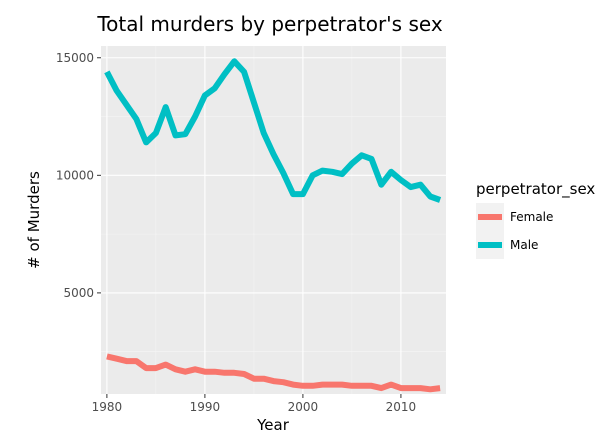 The height and width of the screenshot is (440, 613). I want to click on x-axis-title: Year, so click(273, 425).